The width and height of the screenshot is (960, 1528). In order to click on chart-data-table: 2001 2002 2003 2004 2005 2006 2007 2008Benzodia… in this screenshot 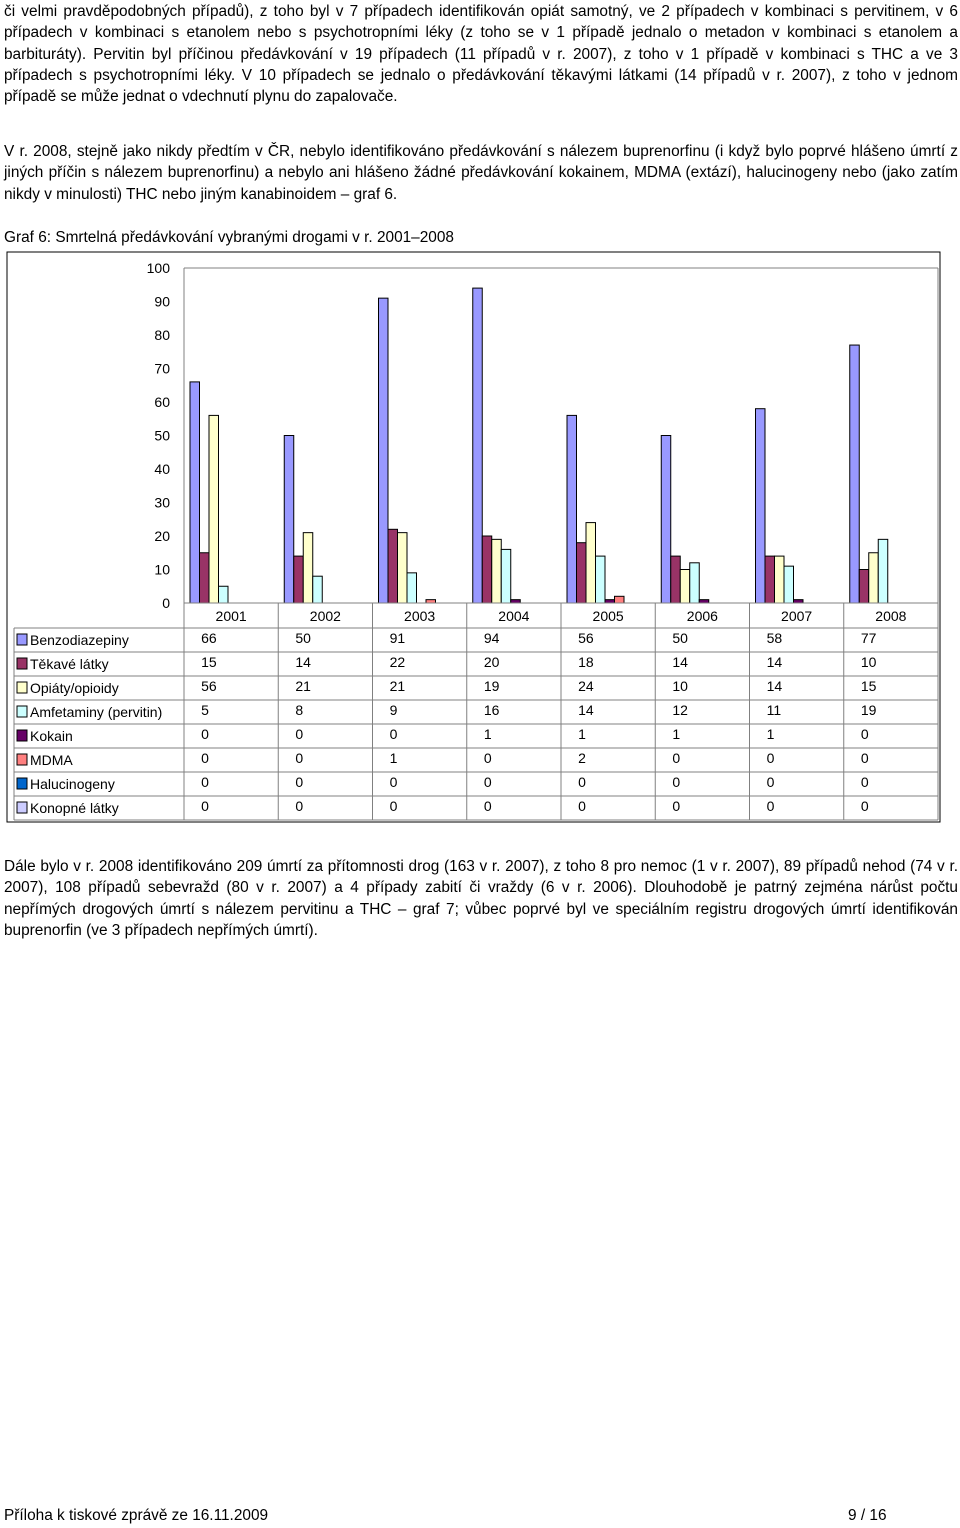, I will do `click(476, 711)`.